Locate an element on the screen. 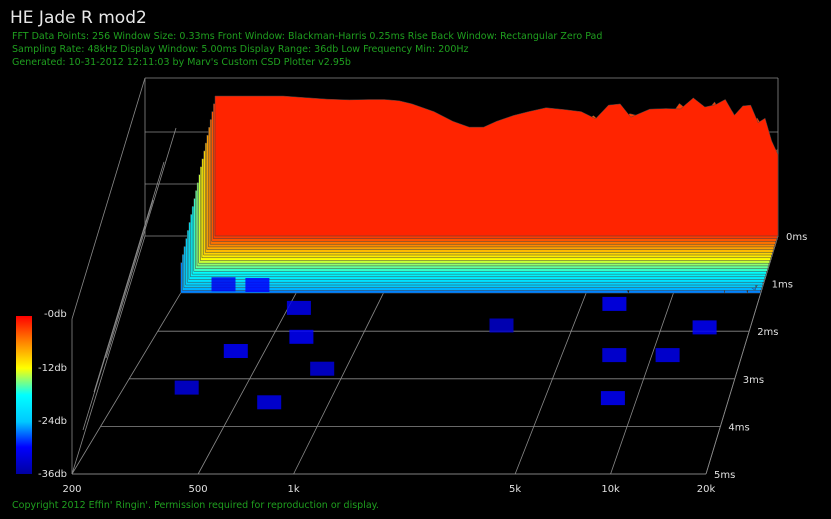 This screenshot has height=519, width=831. colorbar-label: -36db is located at coordinates (52, 474).